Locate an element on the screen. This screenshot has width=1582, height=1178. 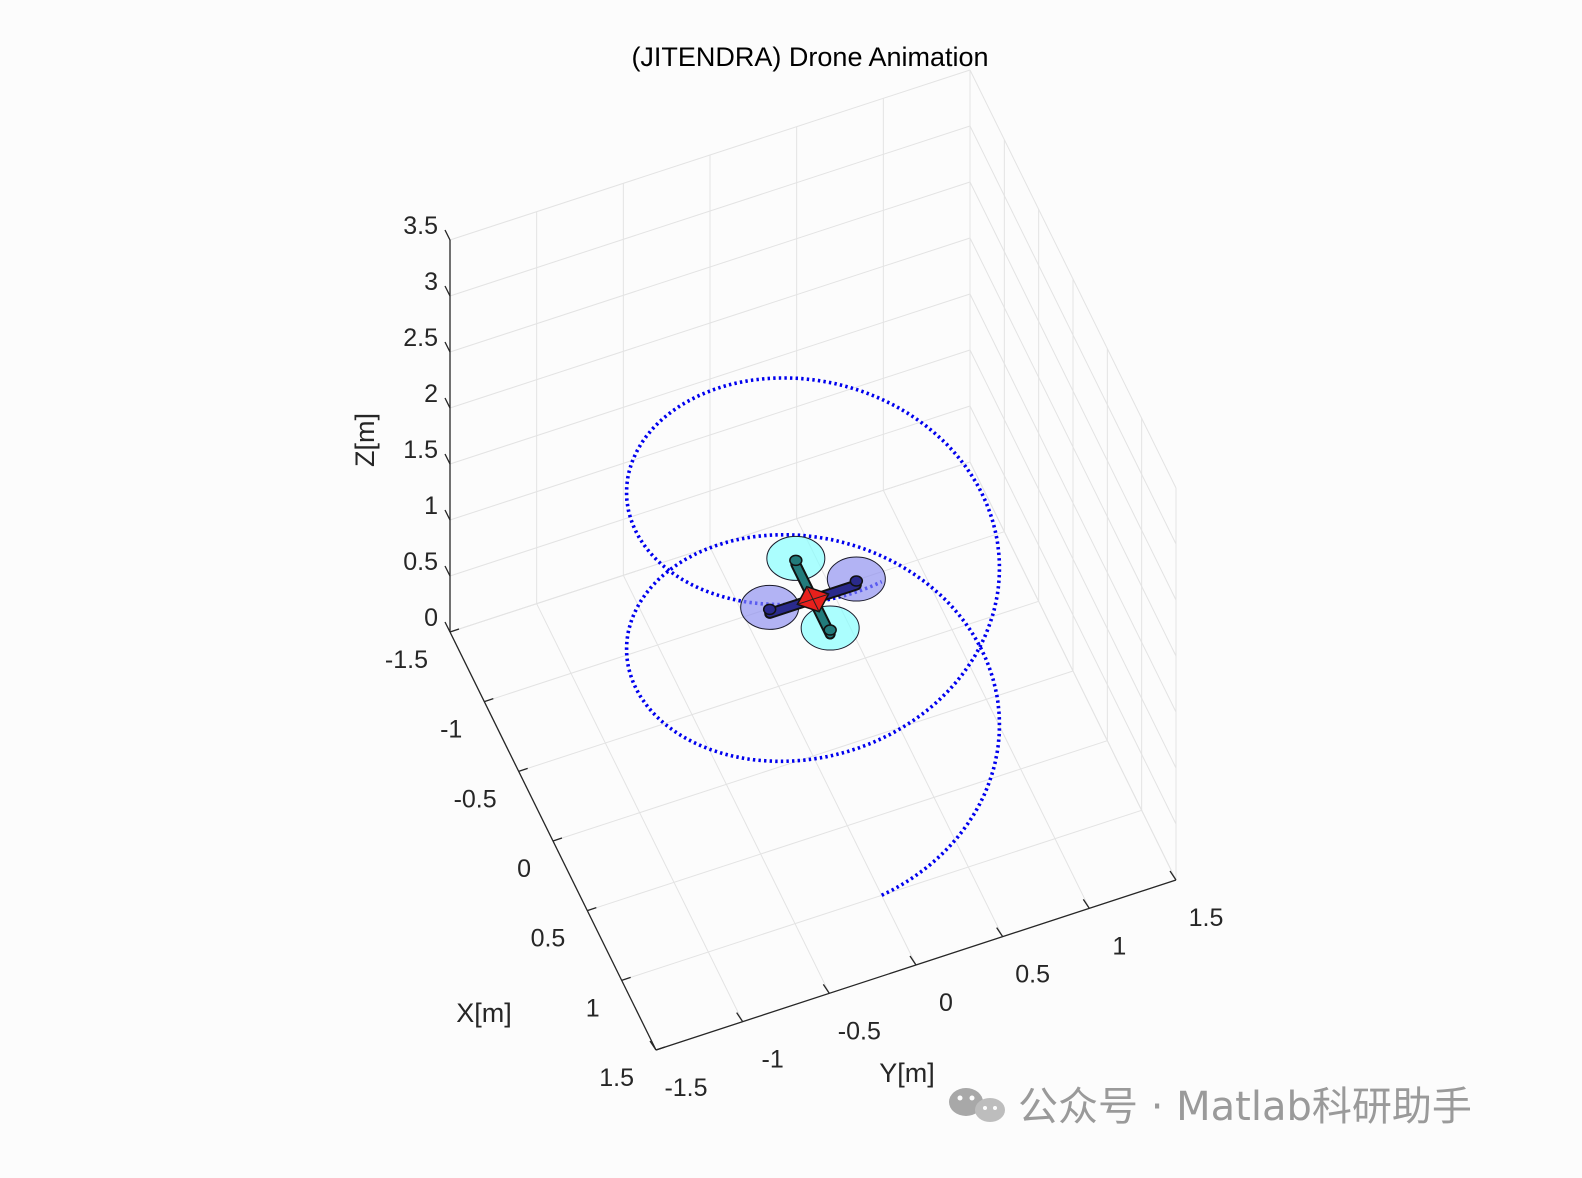
drone-body-edge is located at coordinates (813, 599).